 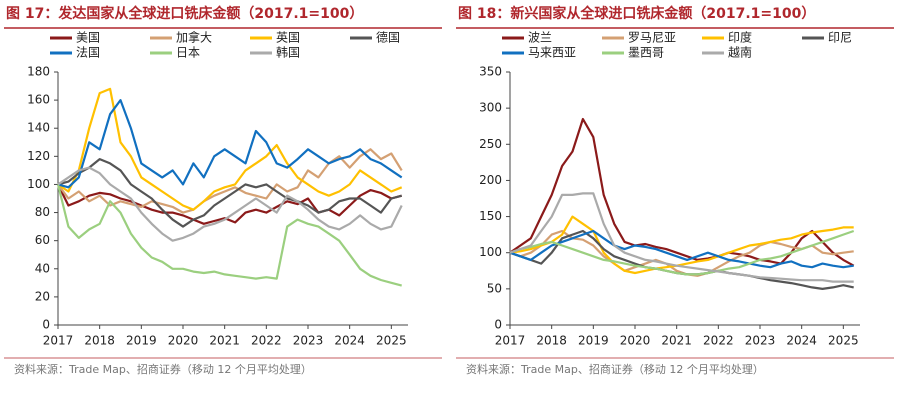 I want to click on y-tick-label: 180, so click(x=38, y=72).